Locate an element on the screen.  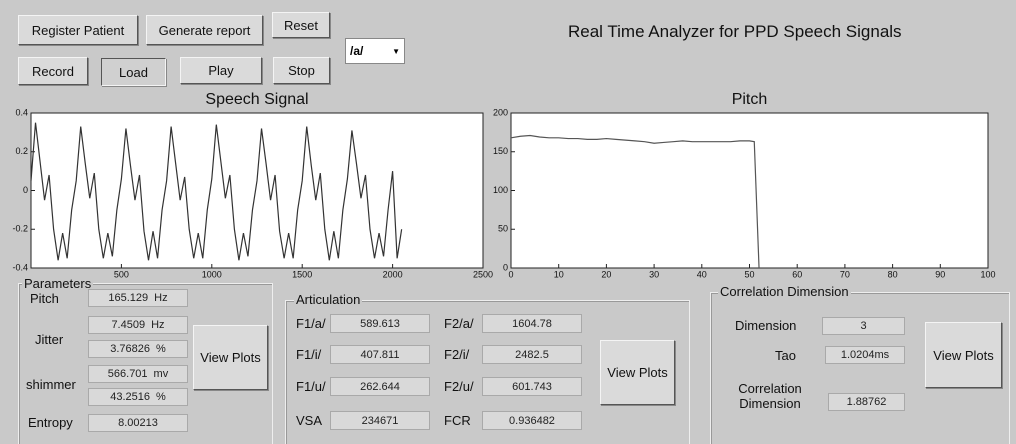
param-field: 7.4509 Hz is located at coordinates (138, 325).